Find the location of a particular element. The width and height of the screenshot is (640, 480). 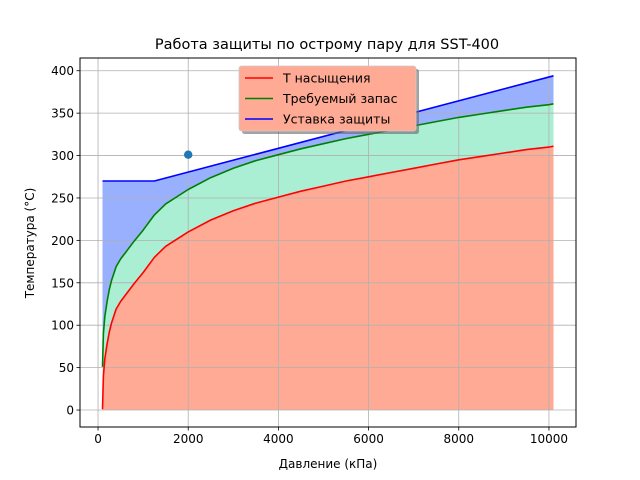

y-tick-label: 200 is located at coordinates (62, 241).